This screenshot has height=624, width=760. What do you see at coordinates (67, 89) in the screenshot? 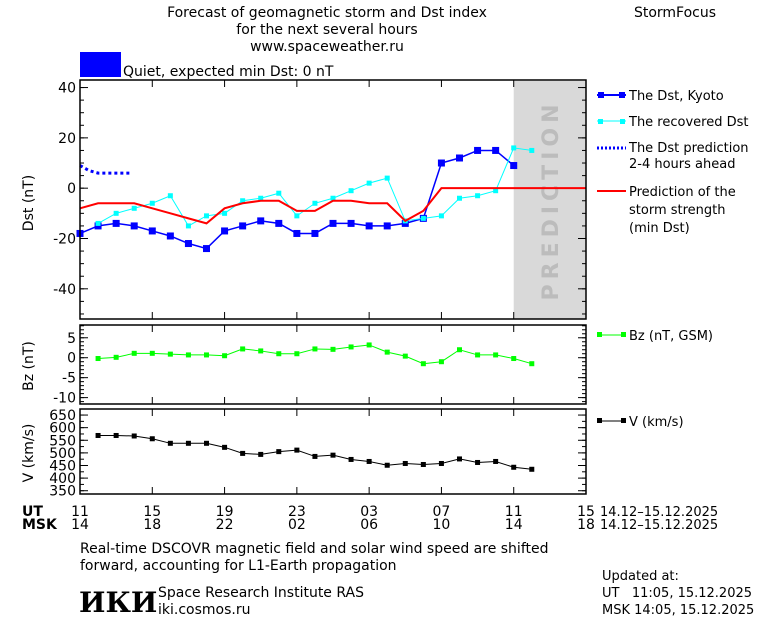
I see `y-tick-label: 40` at bounding box center [67, 89].